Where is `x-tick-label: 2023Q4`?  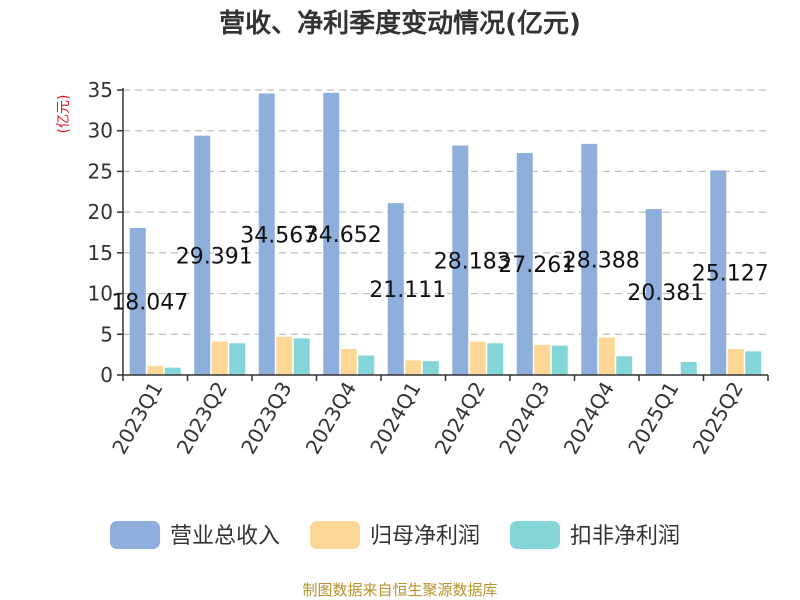
x-tick-label: 2023Q4 is located at coordinates (331, 418).